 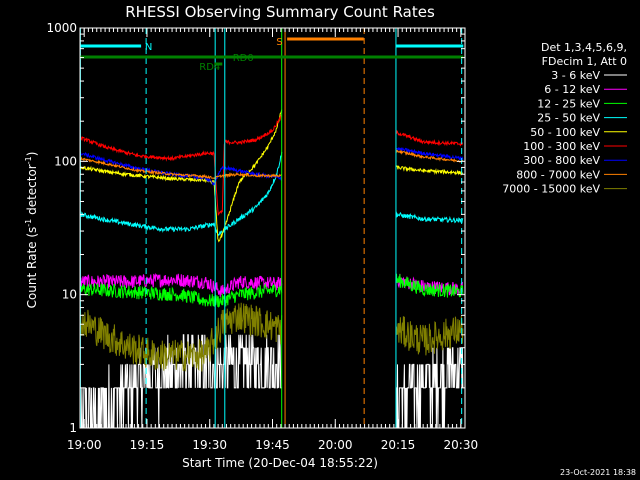 What do you see at coordinates (147, 445) in the screenshot?
I see `x-tick-label: 19:15` at bounding box center [147, 445].